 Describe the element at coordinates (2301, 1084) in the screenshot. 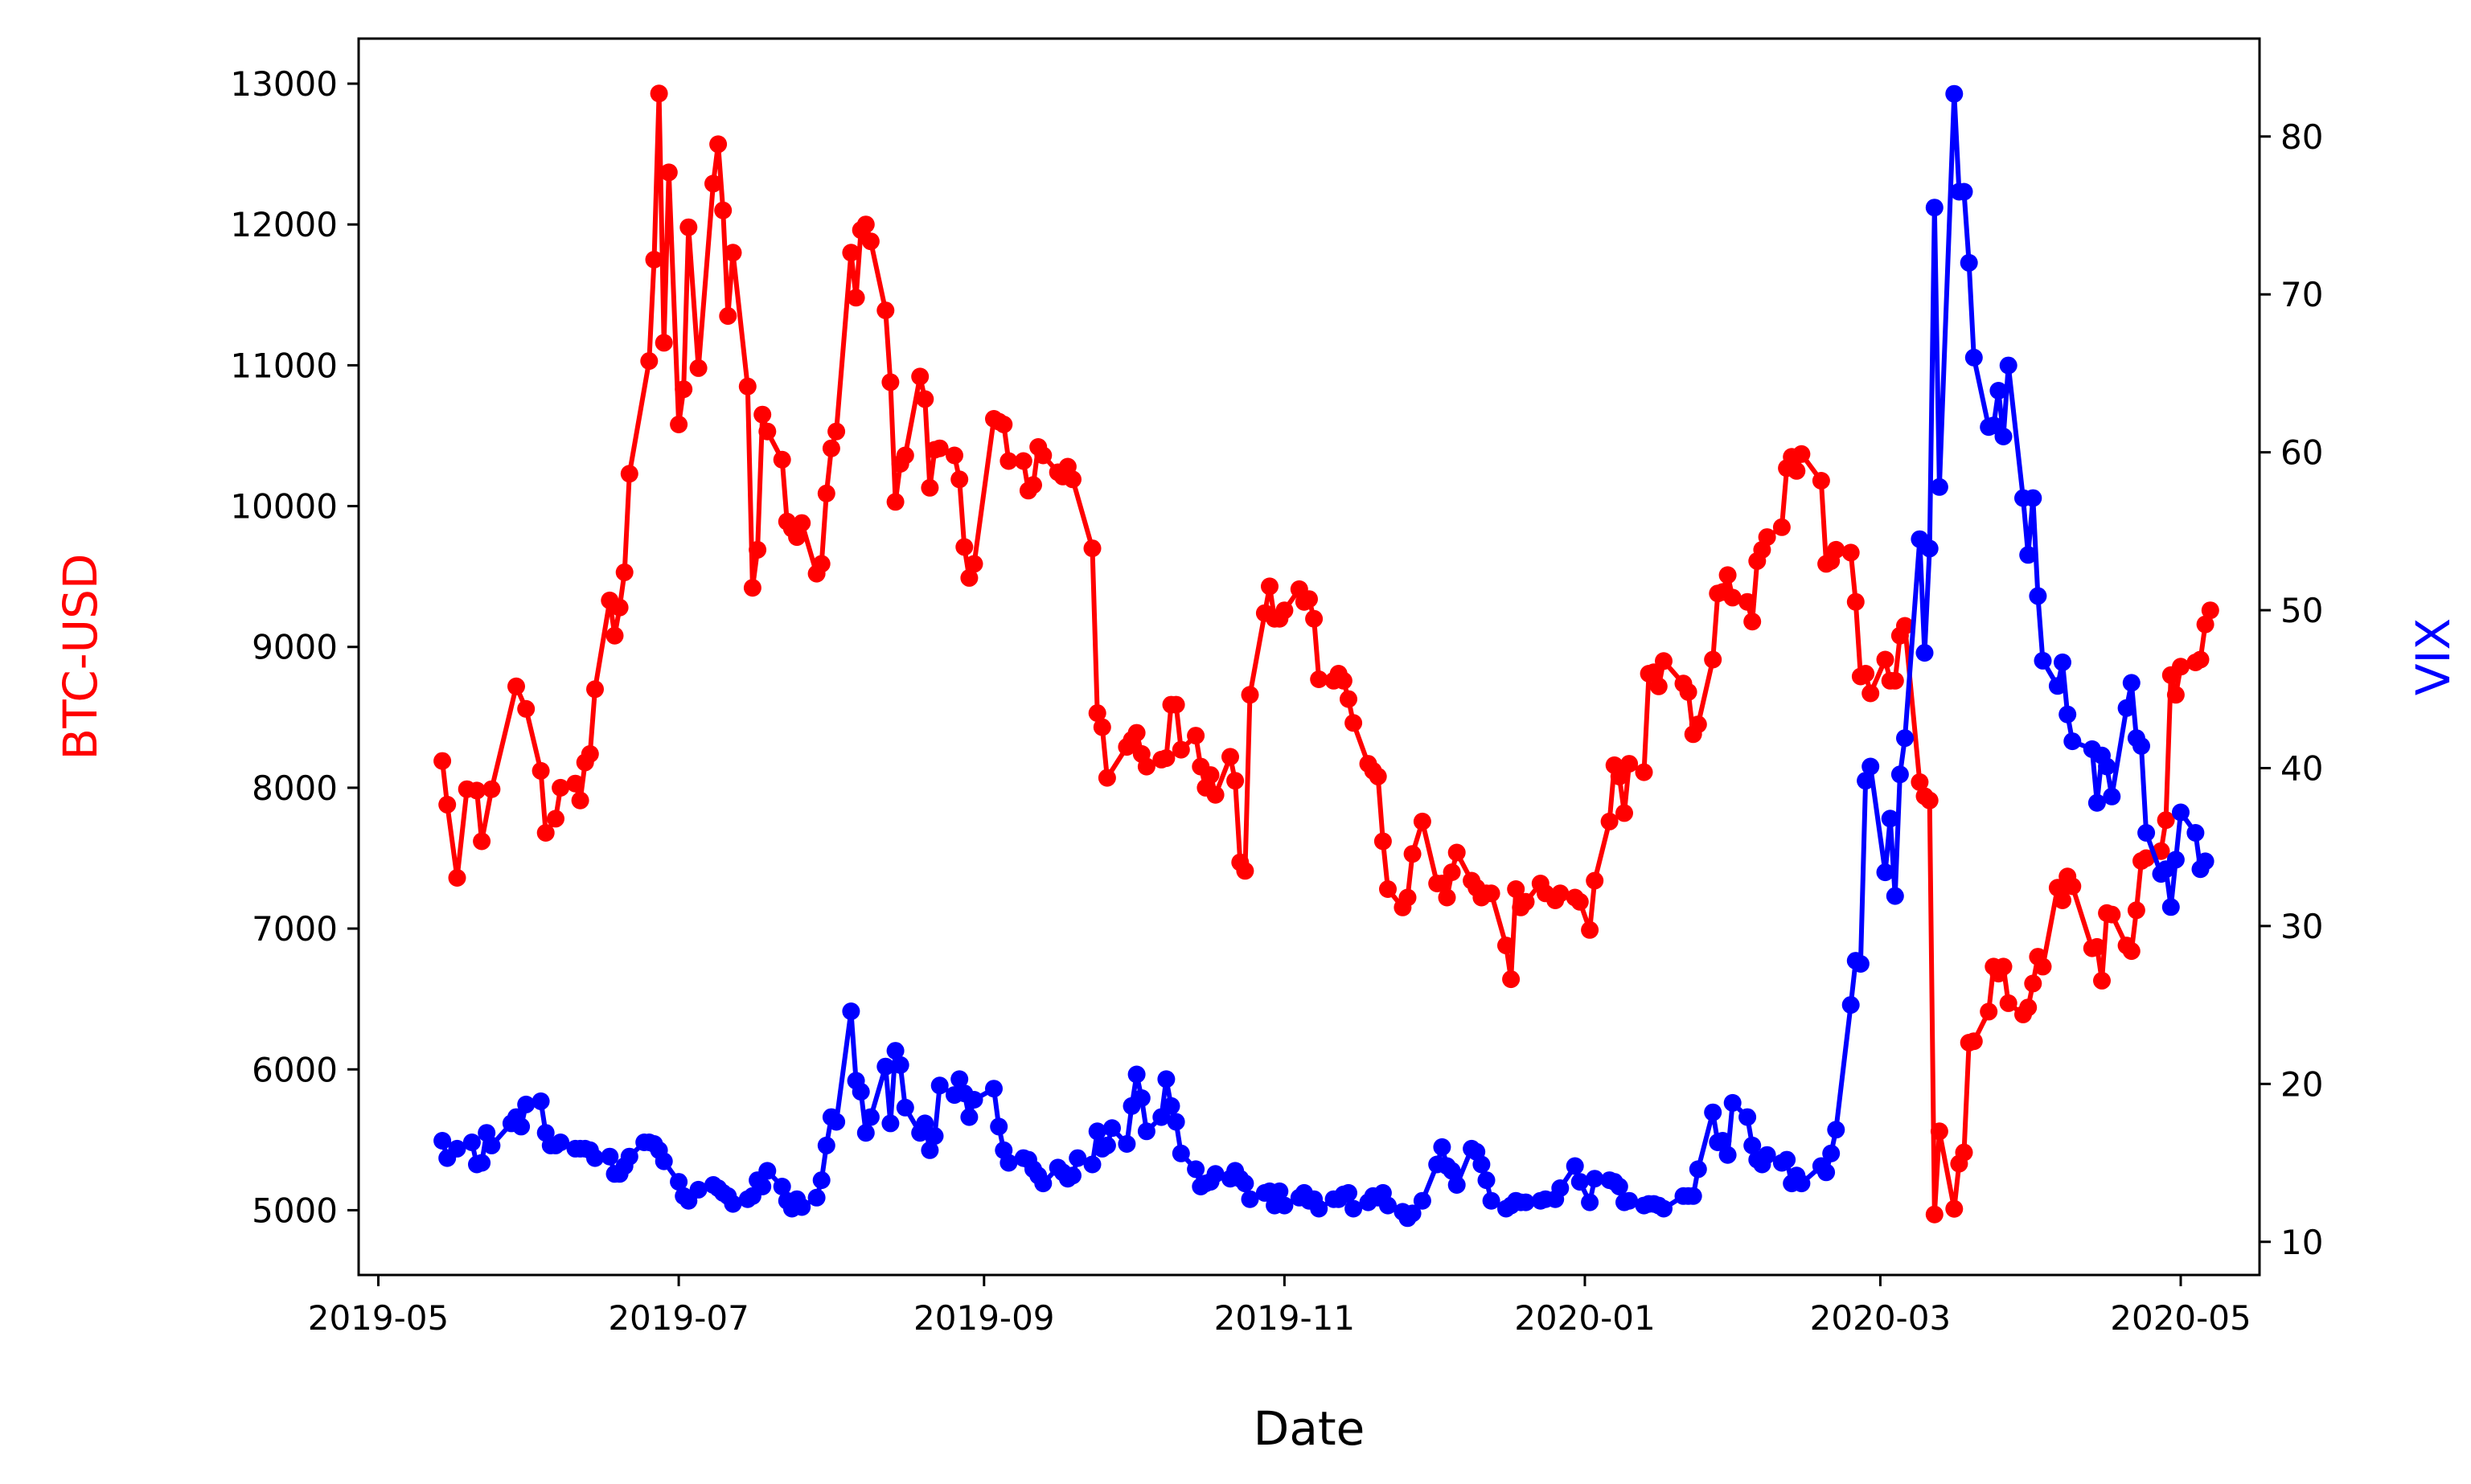

I see `y-right-tick-label: 20` at that location.